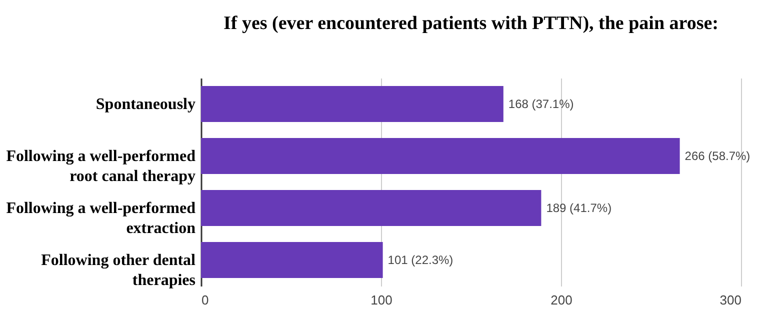  I want to click on x-tick-label: 0, so click(205, 300).